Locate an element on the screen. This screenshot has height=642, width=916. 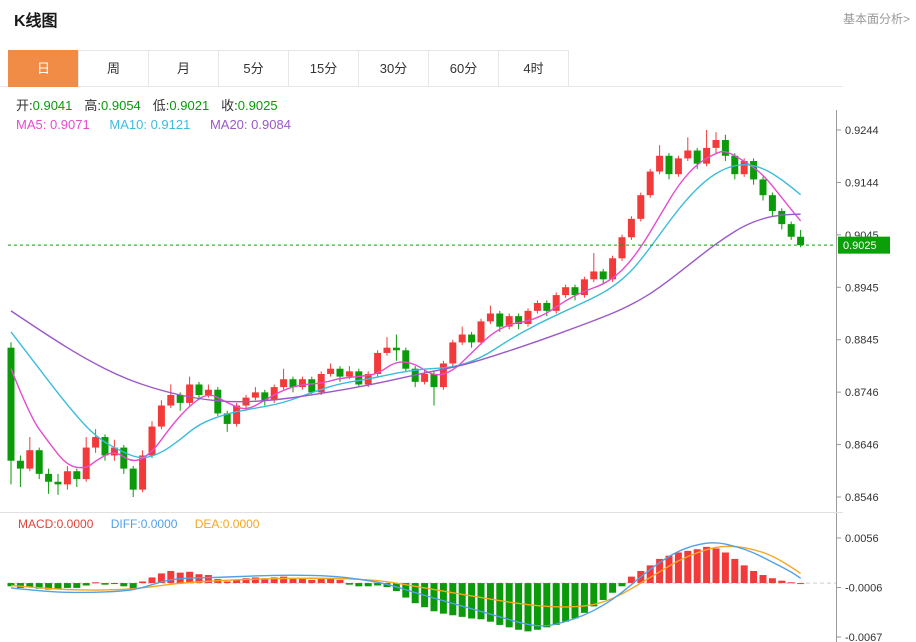
close-label: 收: is located at coordinates (229, 105).